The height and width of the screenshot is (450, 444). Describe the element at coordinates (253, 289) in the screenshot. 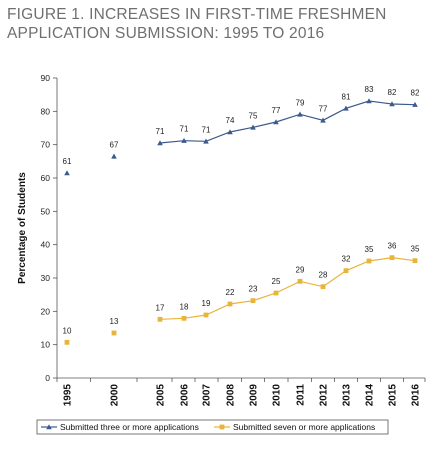

I see `data-label-seven-plus-2009: 23` at that location.